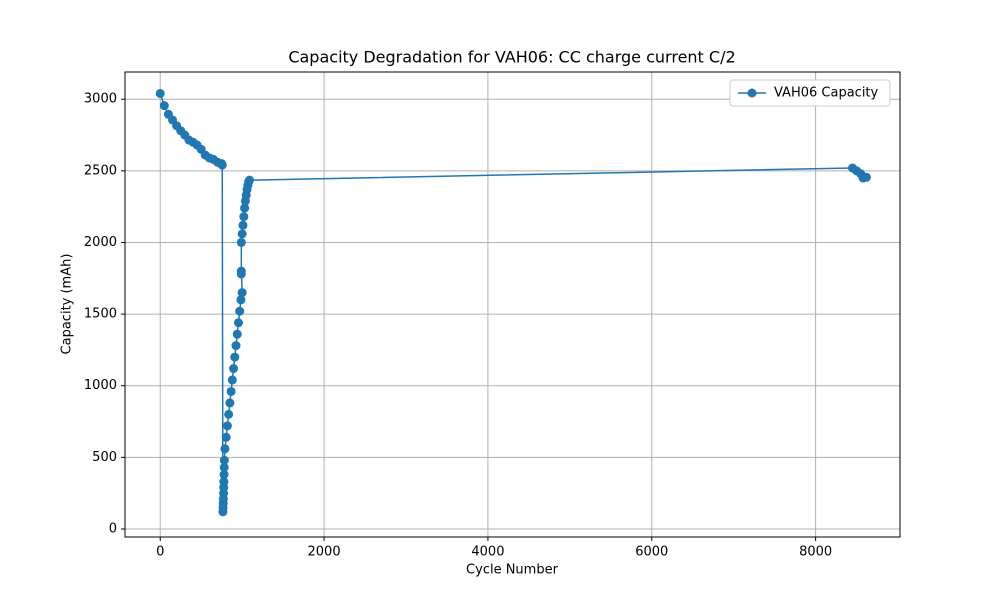 This screenshot has height=604, width=1000. What do you see at coordinates (512, 570) in the screenshot?
I see `x-axis-label: Cycle Number` at bounding box center [512, 570].